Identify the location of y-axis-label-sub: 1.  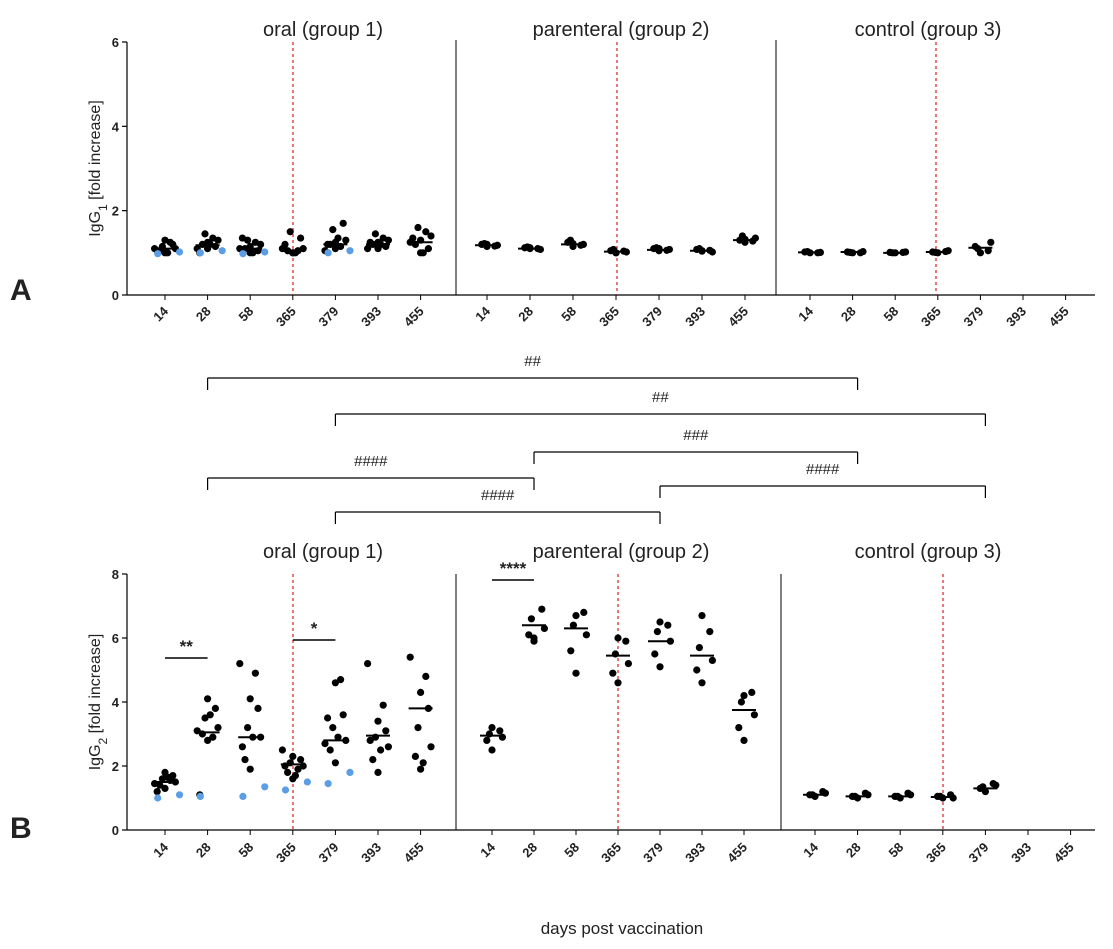
(103, 207).